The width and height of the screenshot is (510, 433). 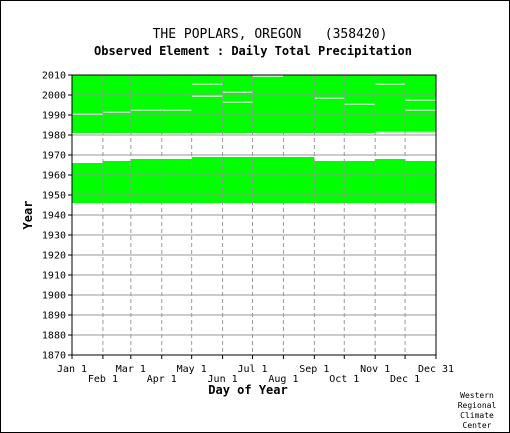 What do you see at coordinates (477, 395) in the screenshot?
I see `credit-line-1: Western` at bounding box center [477, 395].